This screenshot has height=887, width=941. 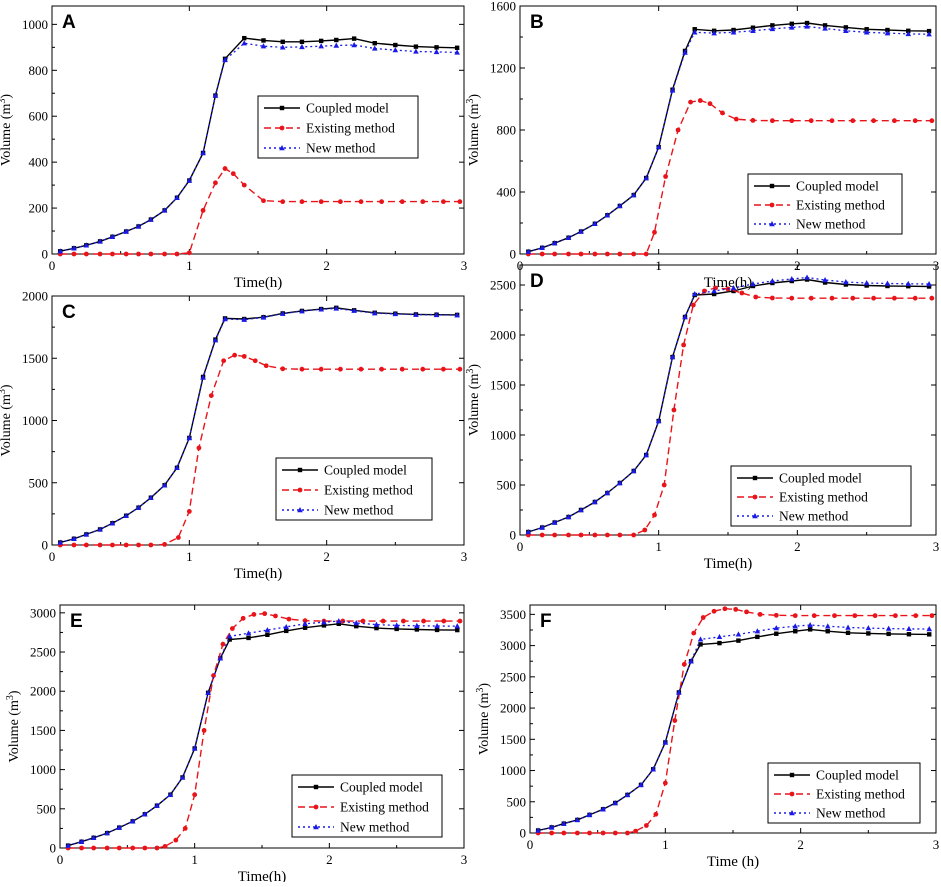 What do you see at coordinates (35, 358) in the screenshot?
I see `y-tick-label: 1500` at bounding box center [35, 358].